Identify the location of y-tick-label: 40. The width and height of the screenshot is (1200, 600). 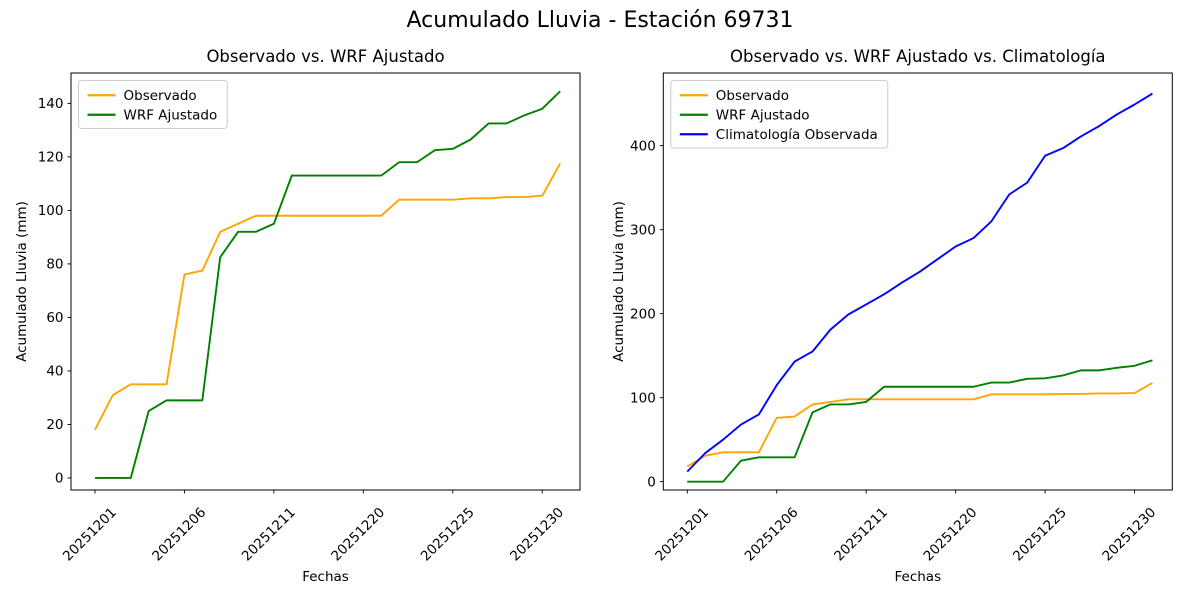
(54, 372).